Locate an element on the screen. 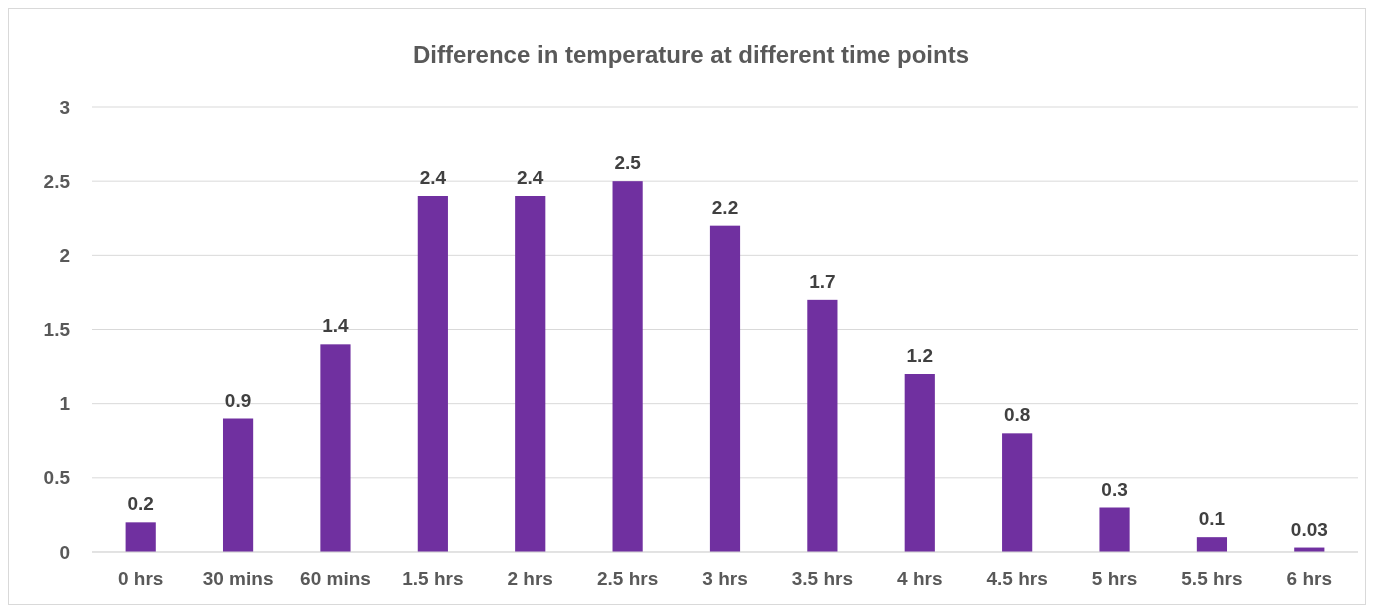  chart-title: Difference in temperature at different time points is located at coordinates (691, 54).